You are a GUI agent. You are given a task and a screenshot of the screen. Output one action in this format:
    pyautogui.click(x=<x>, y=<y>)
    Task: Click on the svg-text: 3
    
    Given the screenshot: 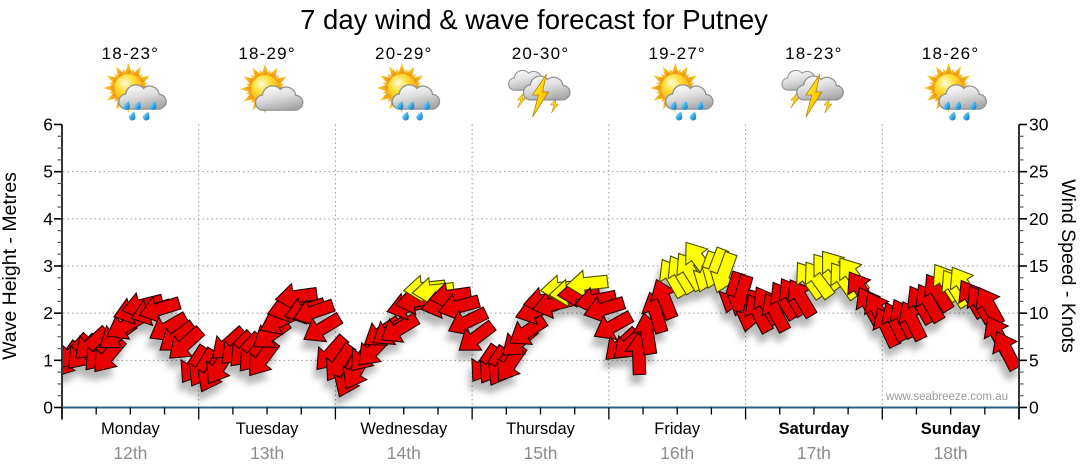 What is the action you would take?
    pyautogui.click(x=48, y=266)
    